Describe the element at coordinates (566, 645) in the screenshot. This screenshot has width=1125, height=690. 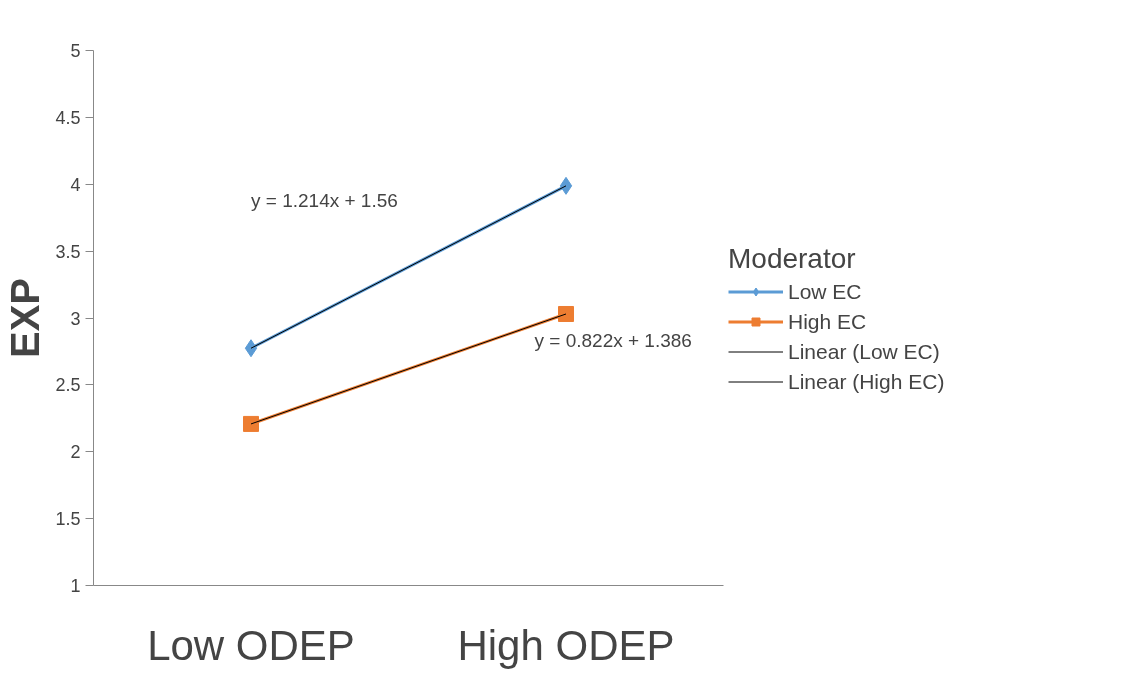
I see `x-tick-label: High ODEP` at that location.